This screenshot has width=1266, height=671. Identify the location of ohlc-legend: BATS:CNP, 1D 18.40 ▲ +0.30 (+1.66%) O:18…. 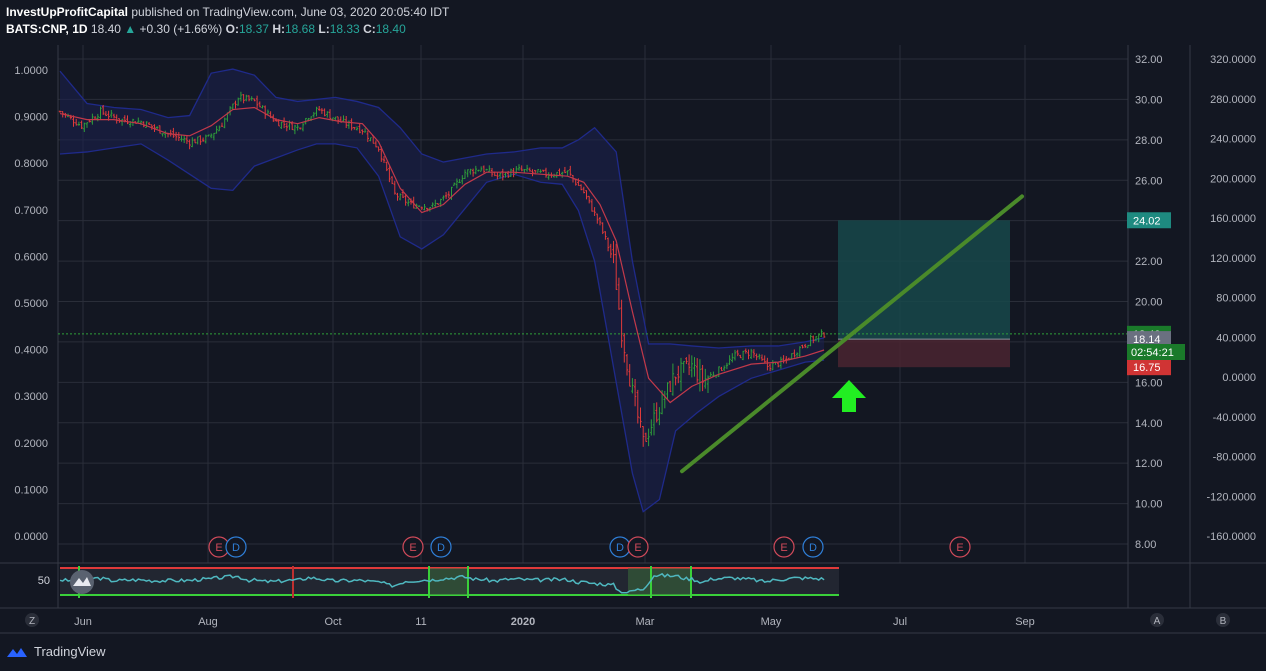
(206, 29).